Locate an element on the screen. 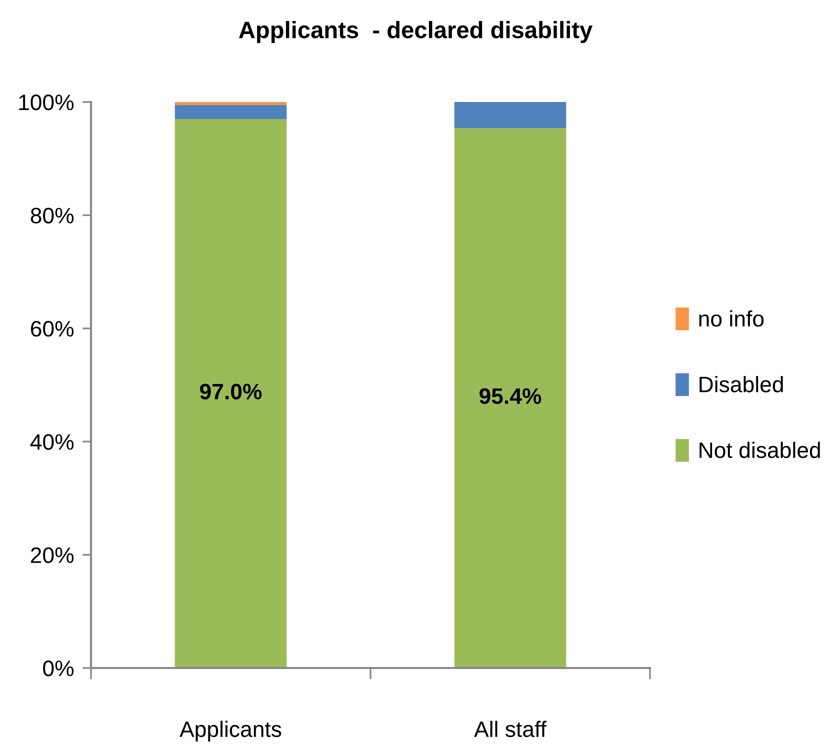  data-label: 95.4% is located at coordinates (511, 396).